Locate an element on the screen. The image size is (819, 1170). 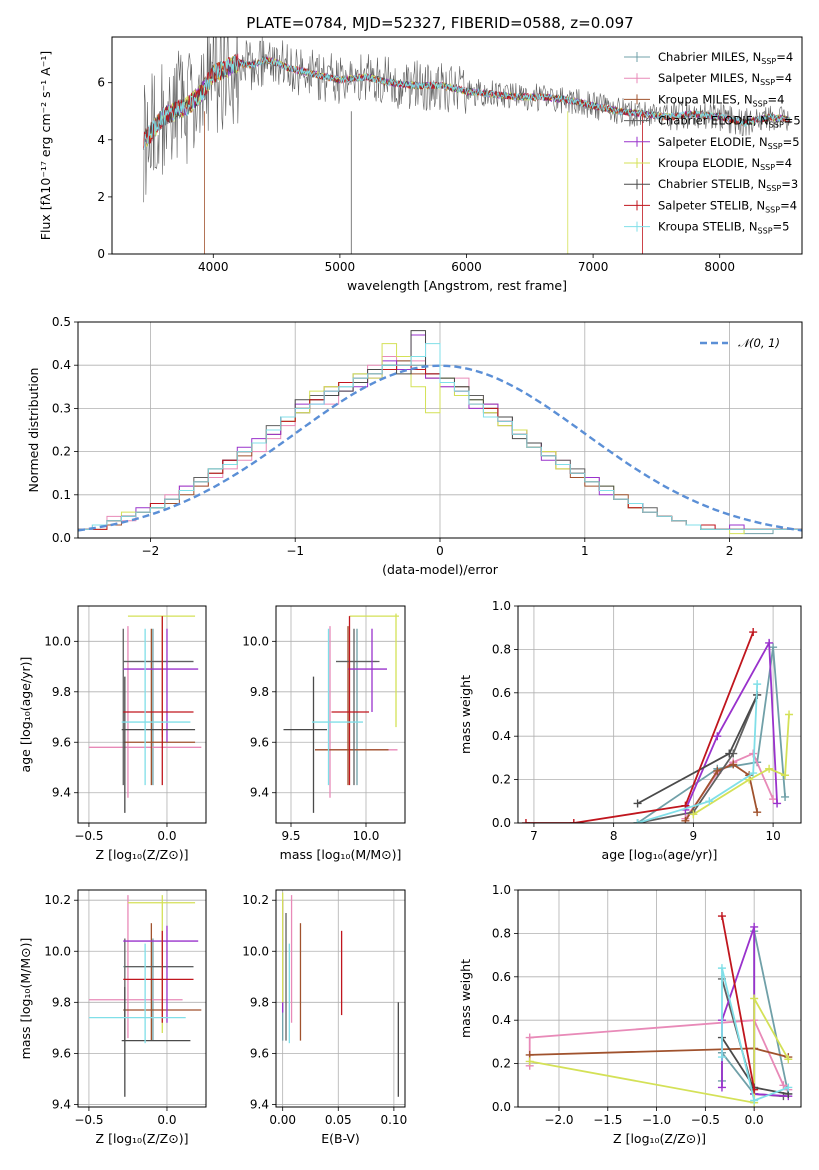
mass-vs-age-xlabel: mass [log₁₀(M/M⊙)] is located at coordinates (341, 854).